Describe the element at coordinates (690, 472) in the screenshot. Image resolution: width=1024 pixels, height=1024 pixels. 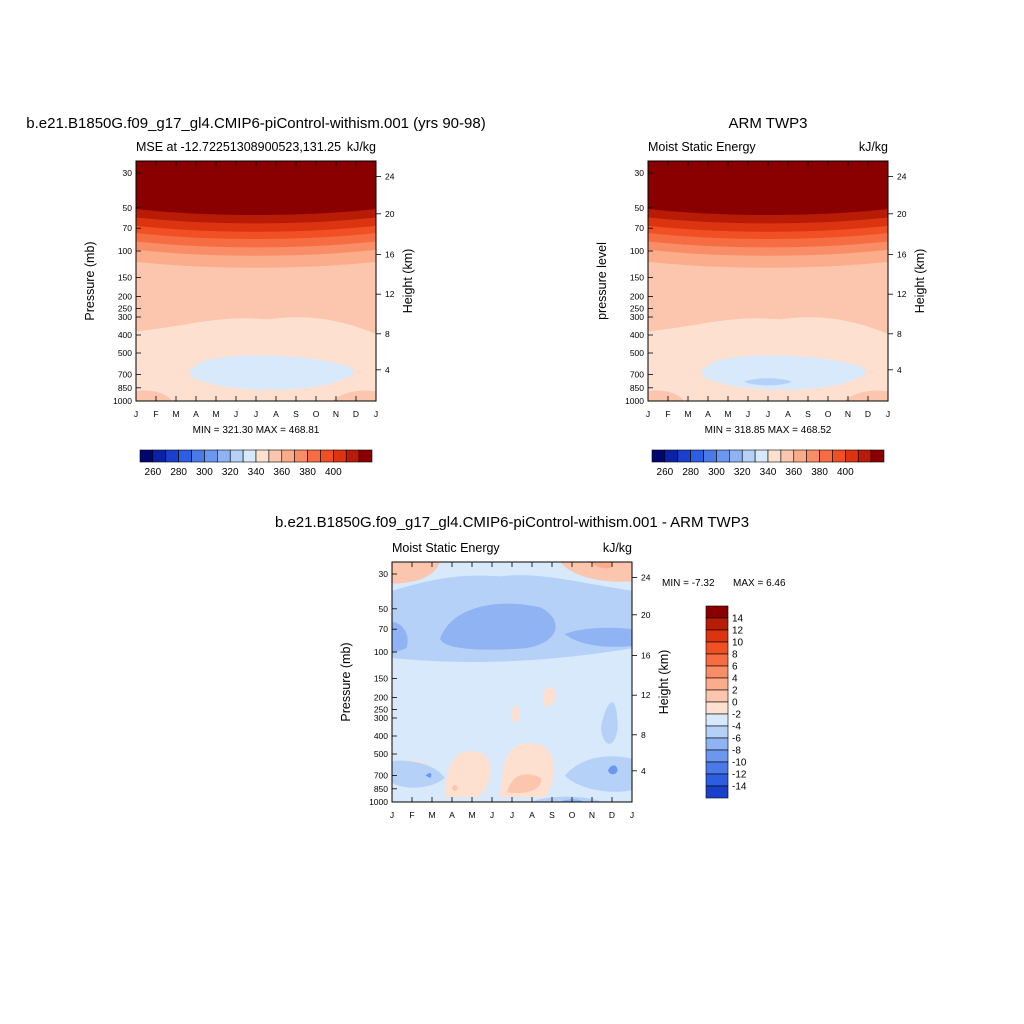
I see `colorbar-label: 280` at that location.